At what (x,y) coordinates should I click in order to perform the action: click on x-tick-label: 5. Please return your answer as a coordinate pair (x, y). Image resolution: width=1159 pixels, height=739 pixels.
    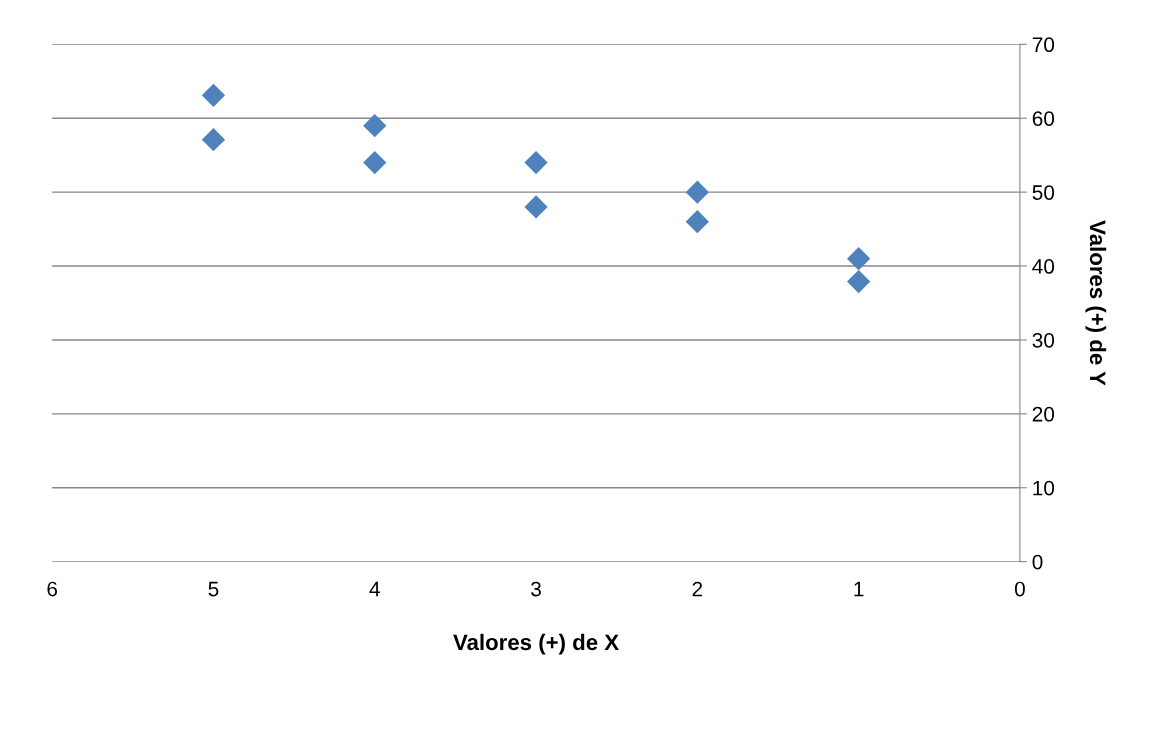
    Looking at the image, I should click on (213, 589).